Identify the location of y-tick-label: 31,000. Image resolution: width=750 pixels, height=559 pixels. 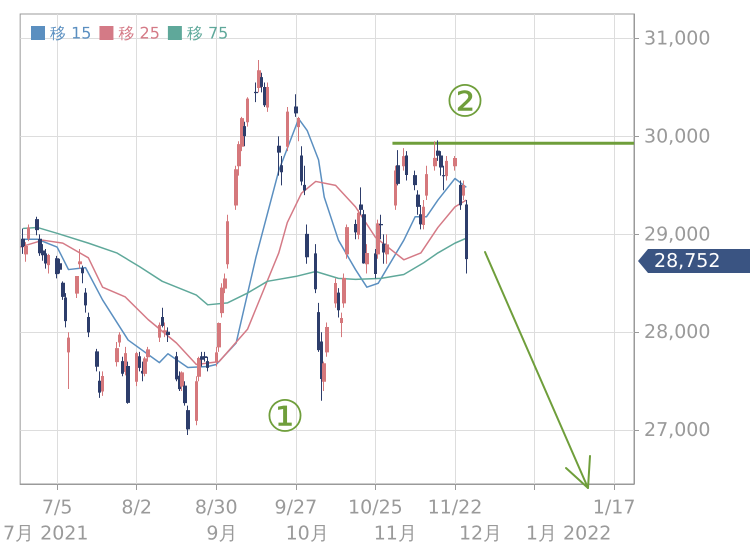
(677, 38).